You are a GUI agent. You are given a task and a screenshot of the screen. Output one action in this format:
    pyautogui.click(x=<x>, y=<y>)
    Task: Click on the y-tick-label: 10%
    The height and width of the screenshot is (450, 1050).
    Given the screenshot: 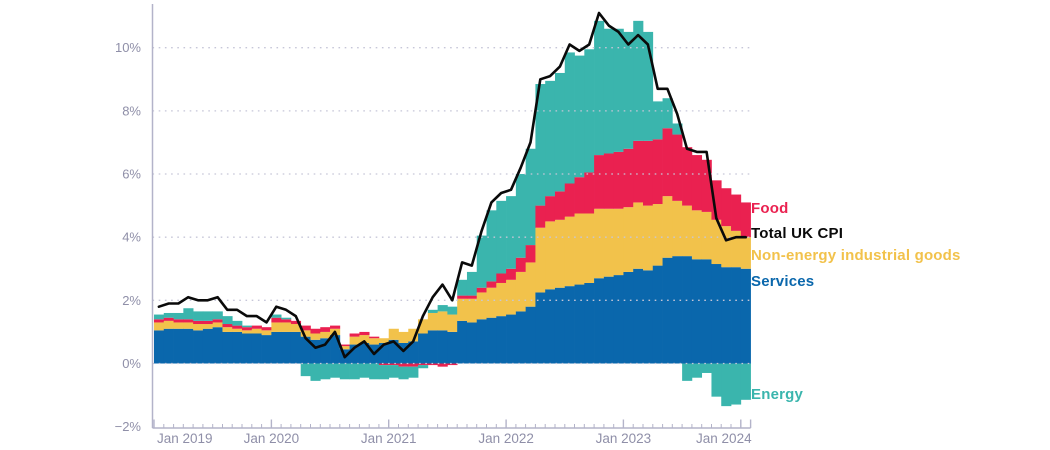 What is the action you would take?
    pyautogui.click(x=128, y=47)
    